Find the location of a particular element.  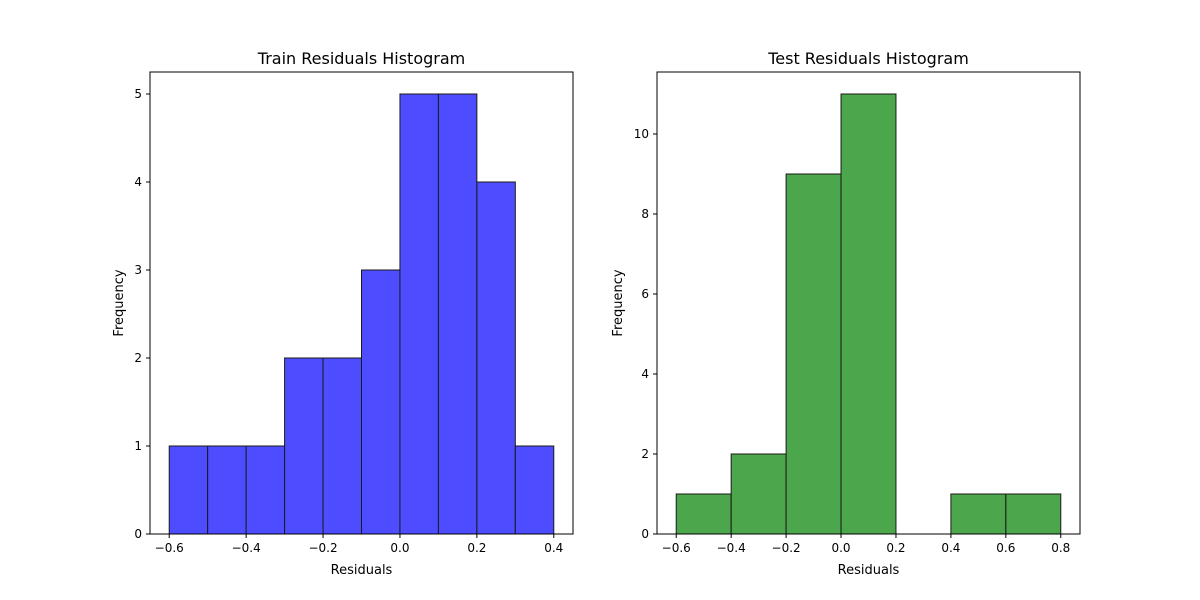

chart-title: Test Residuals Histogram is located at coordinates (868, 58).